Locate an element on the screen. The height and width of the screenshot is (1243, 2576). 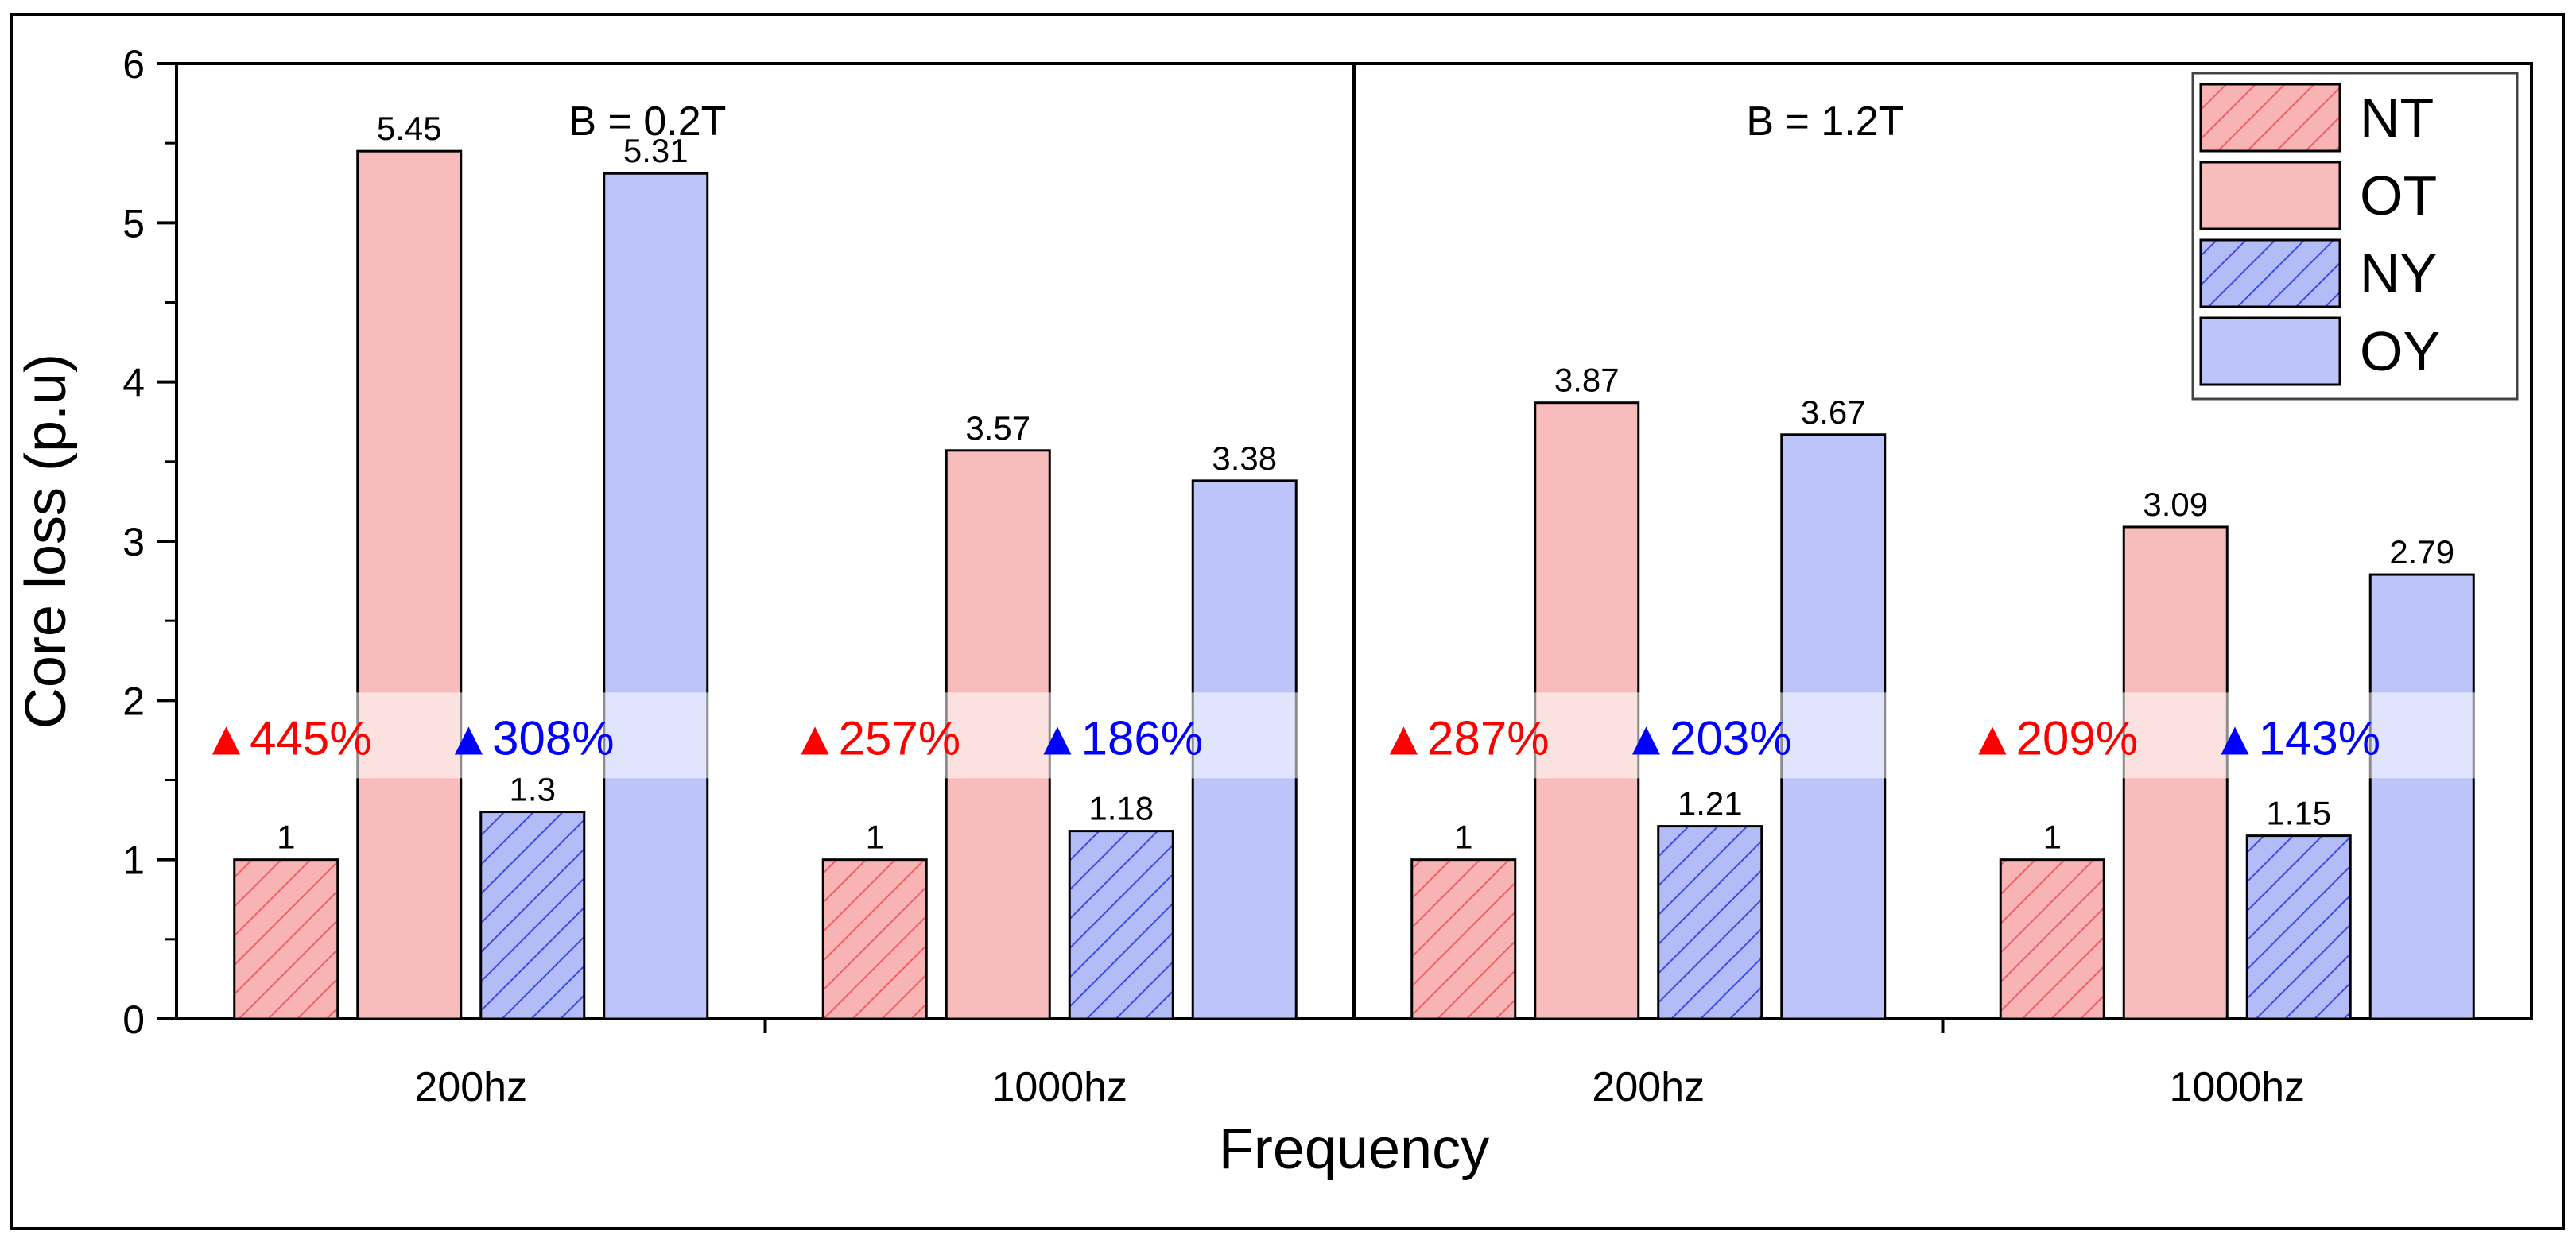
increase-label-T: ▲287% is located at coordinates (1465, 738).